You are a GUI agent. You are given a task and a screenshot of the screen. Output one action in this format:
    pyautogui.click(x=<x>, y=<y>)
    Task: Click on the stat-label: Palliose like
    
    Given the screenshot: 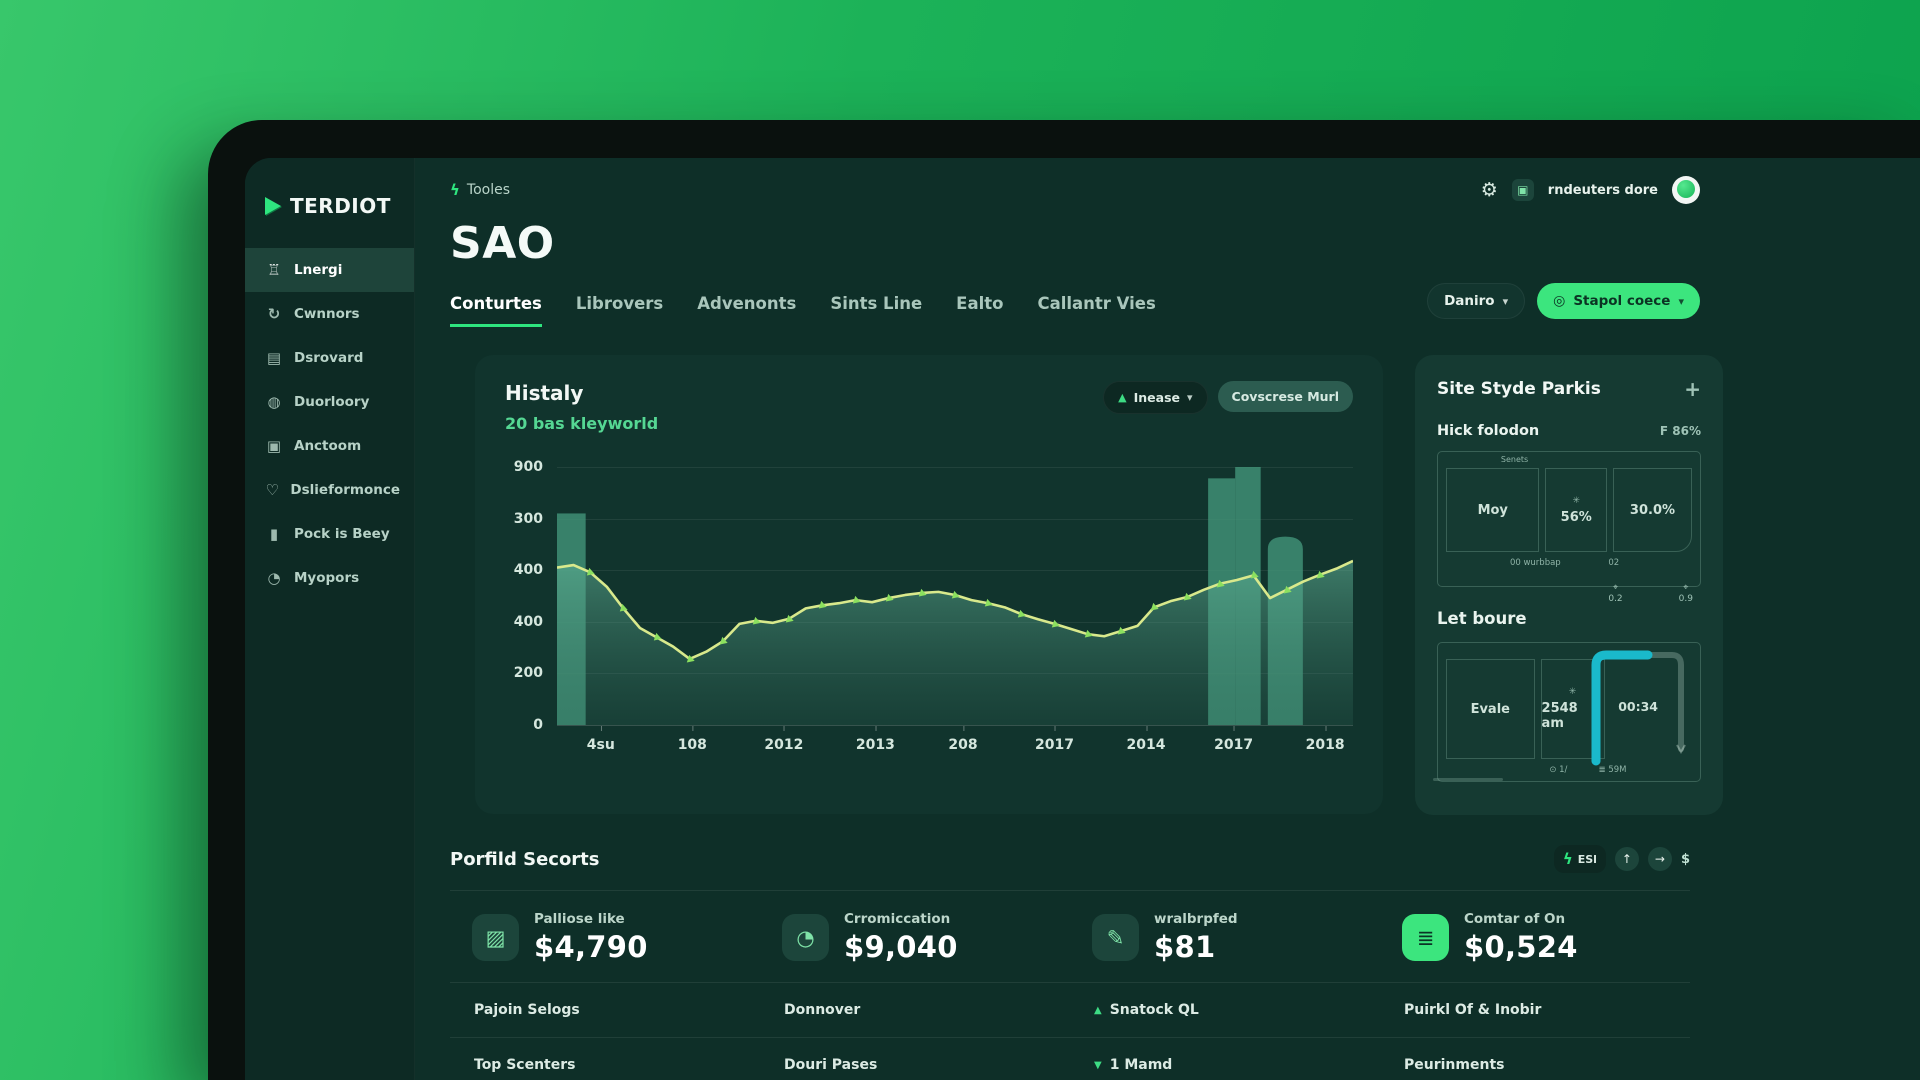 What is the action you would take?
    pyautogui.click(x=579, y=919)
    